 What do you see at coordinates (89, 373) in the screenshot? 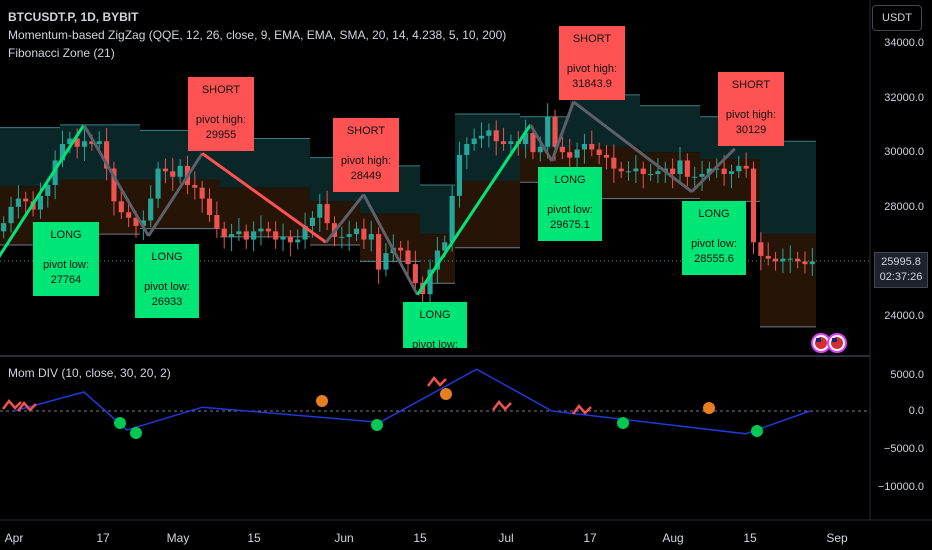
I see `momdiv-indicator-legend: Mom DIV (10, close, 30, 20, 2)` at bounding box center [89, 373].